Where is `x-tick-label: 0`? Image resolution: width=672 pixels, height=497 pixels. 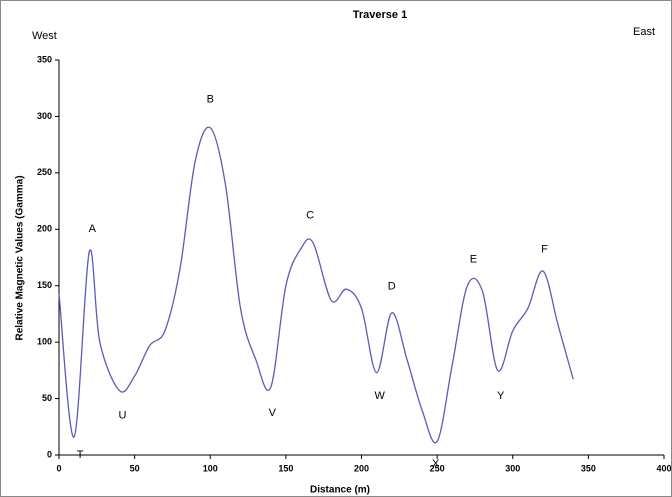 x-tick-label: 0 is located at coordinates (58, 468).